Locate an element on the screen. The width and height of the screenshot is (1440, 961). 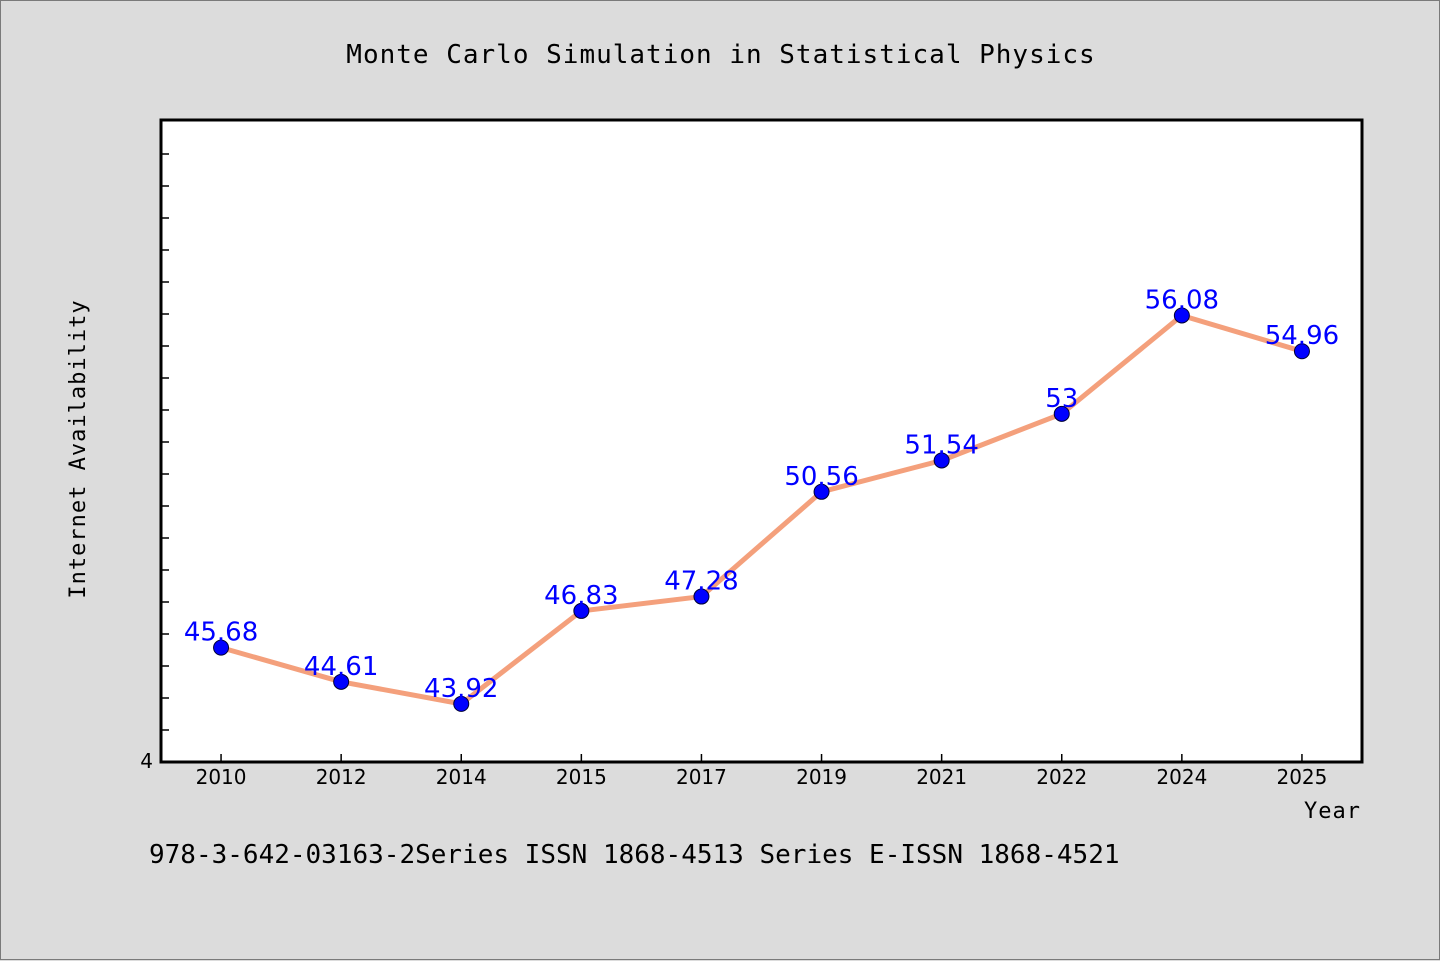
data-label: 45.68 is located at coordinates (221, 633).